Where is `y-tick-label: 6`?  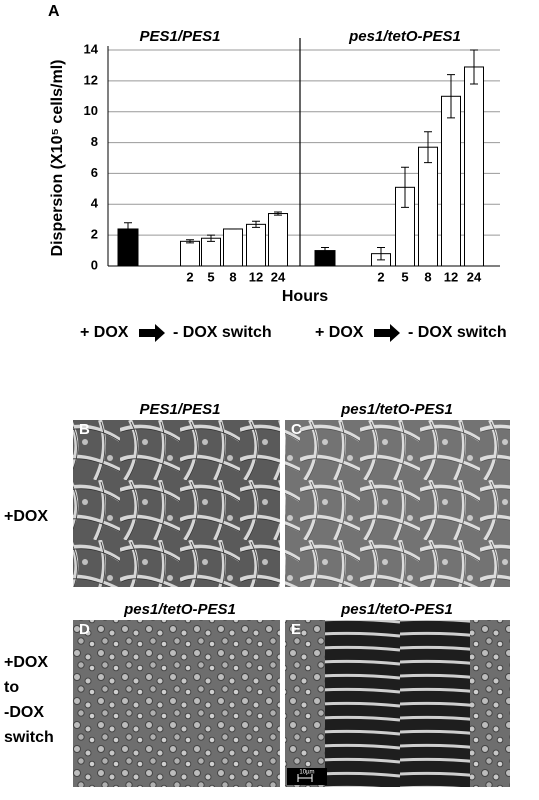
y-tick-label: 6 is located at coordinates (94, 172).